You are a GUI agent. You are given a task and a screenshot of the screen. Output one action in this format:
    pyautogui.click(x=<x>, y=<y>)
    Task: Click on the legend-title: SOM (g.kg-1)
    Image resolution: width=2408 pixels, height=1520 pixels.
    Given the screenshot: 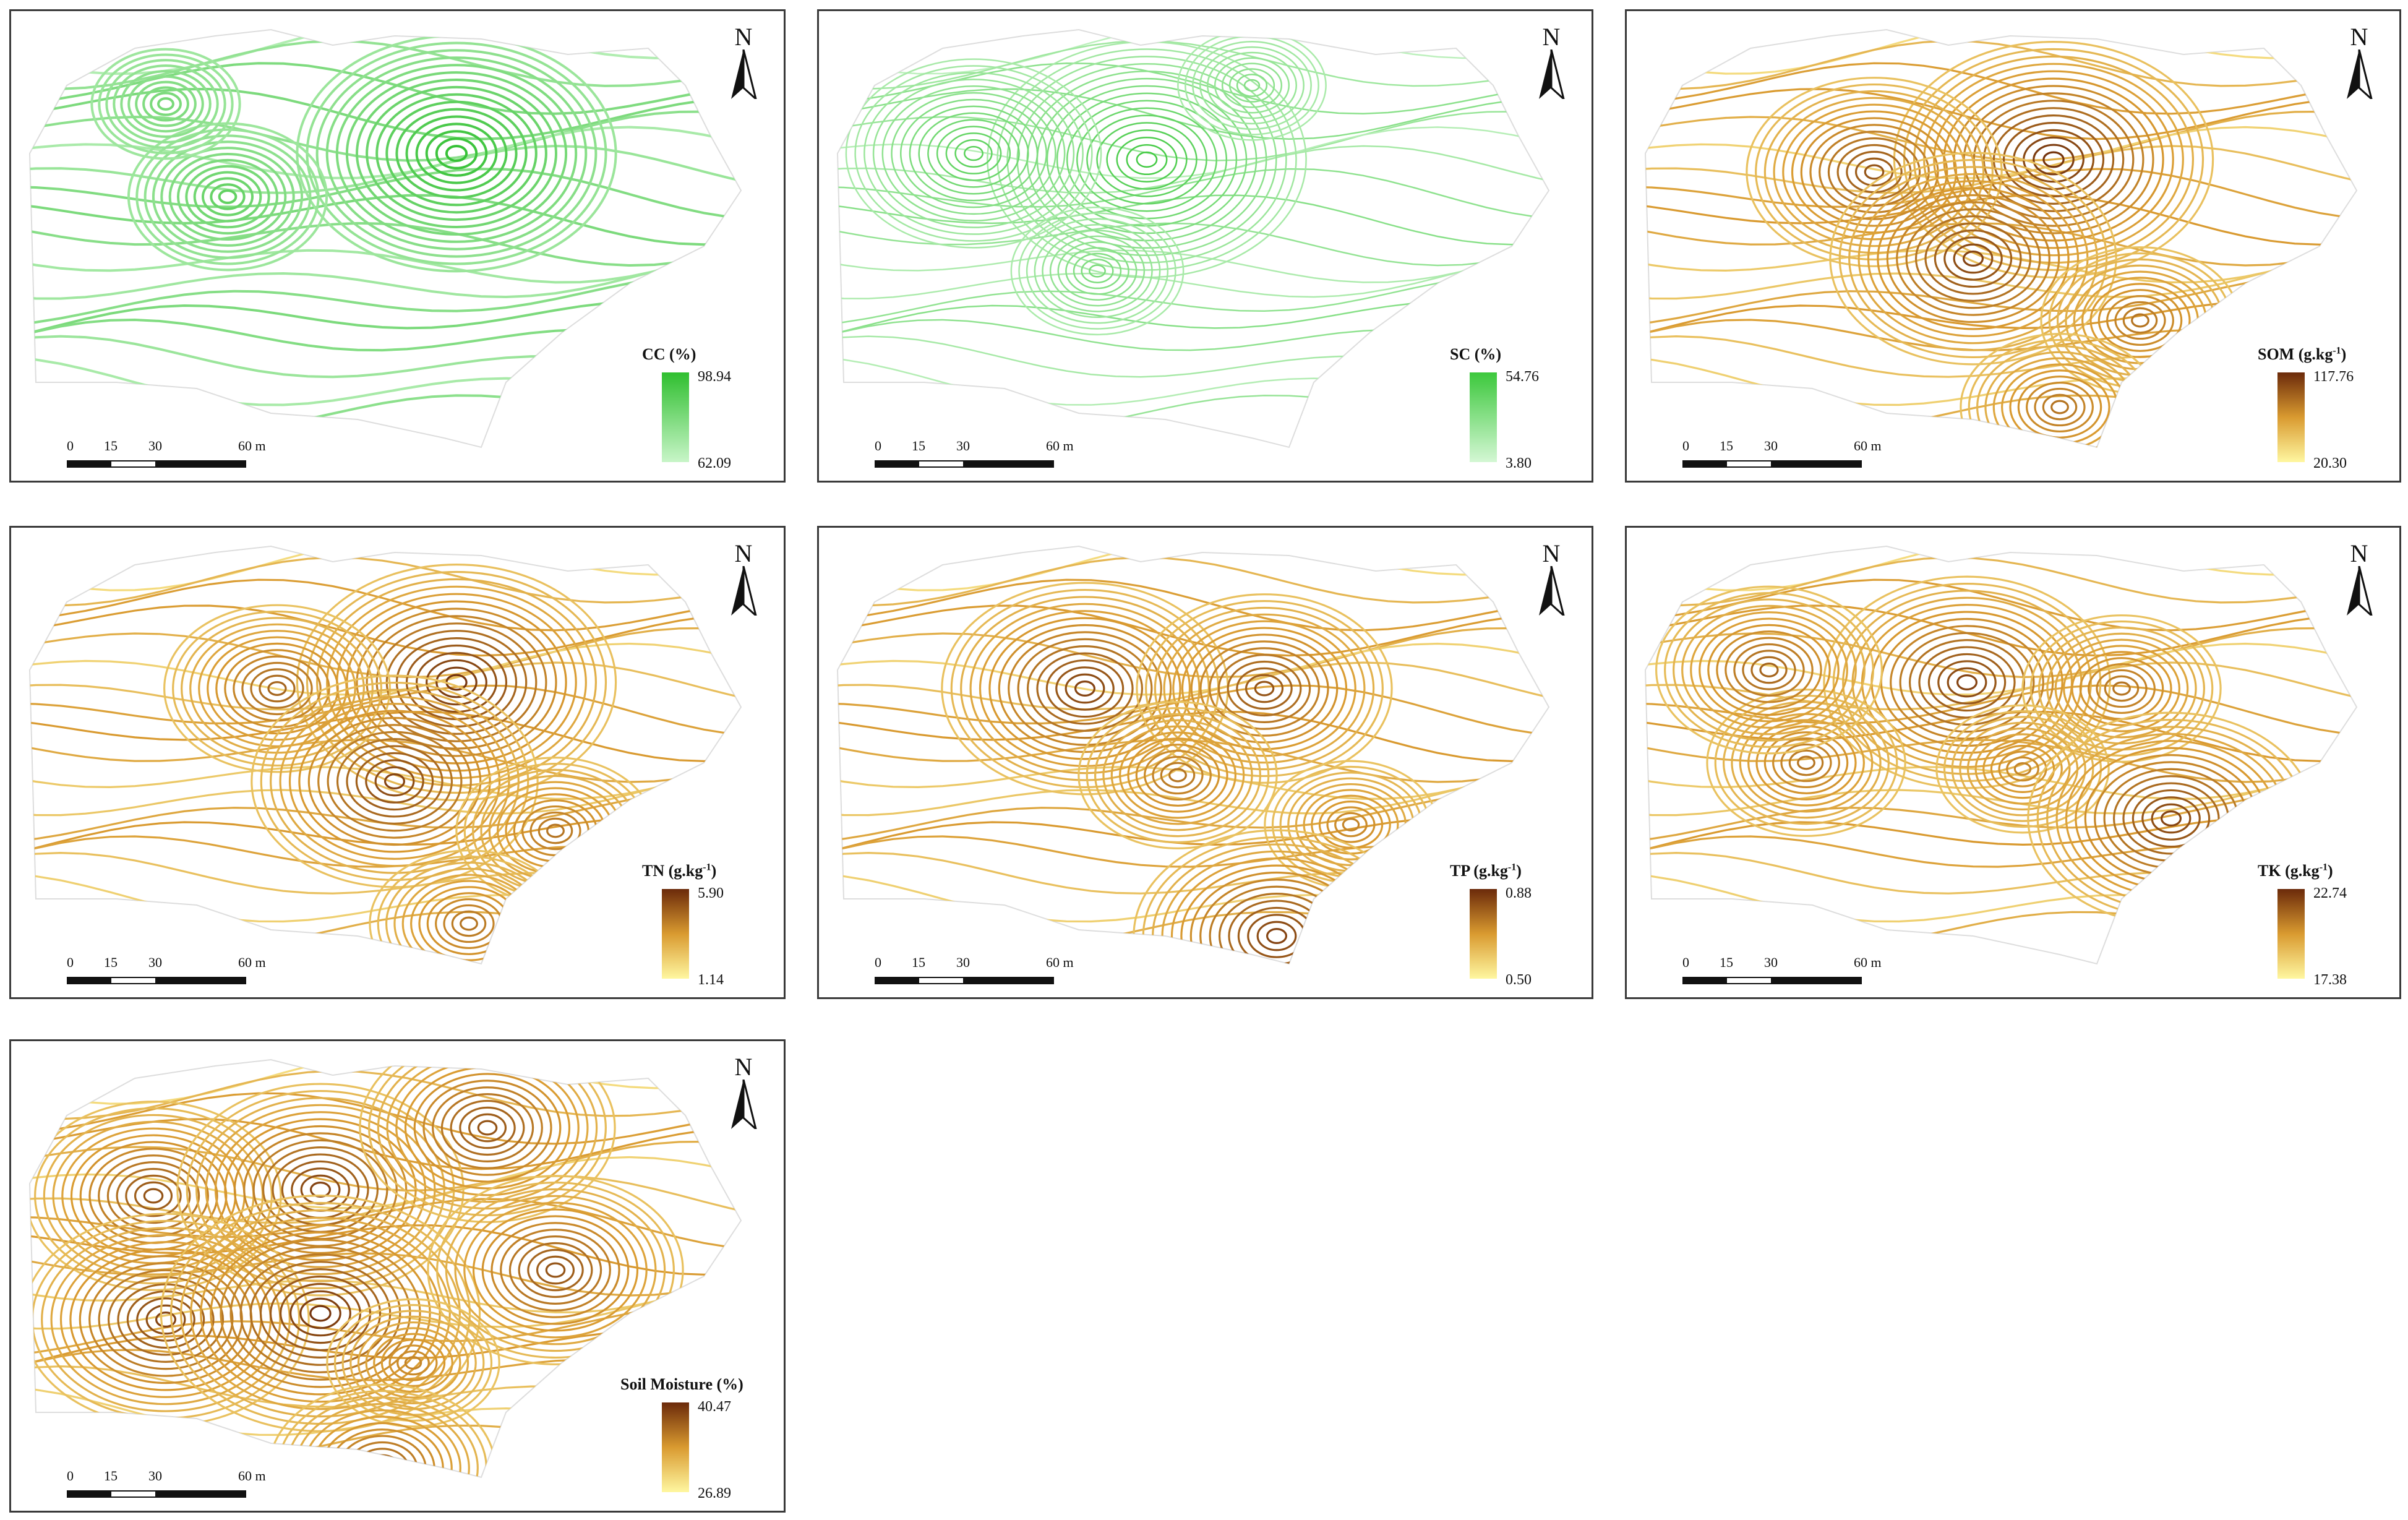 What is the action you would take?
    pyautogui.click(x=2302, y=354)
    